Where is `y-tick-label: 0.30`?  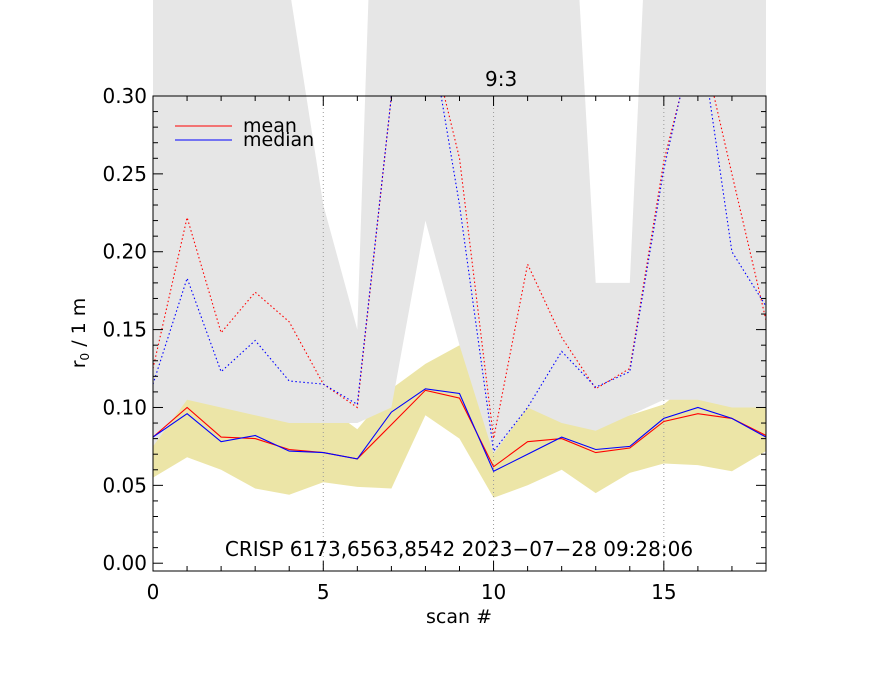 y-tick-label: 0.30 is located at coordinates (124, 96).